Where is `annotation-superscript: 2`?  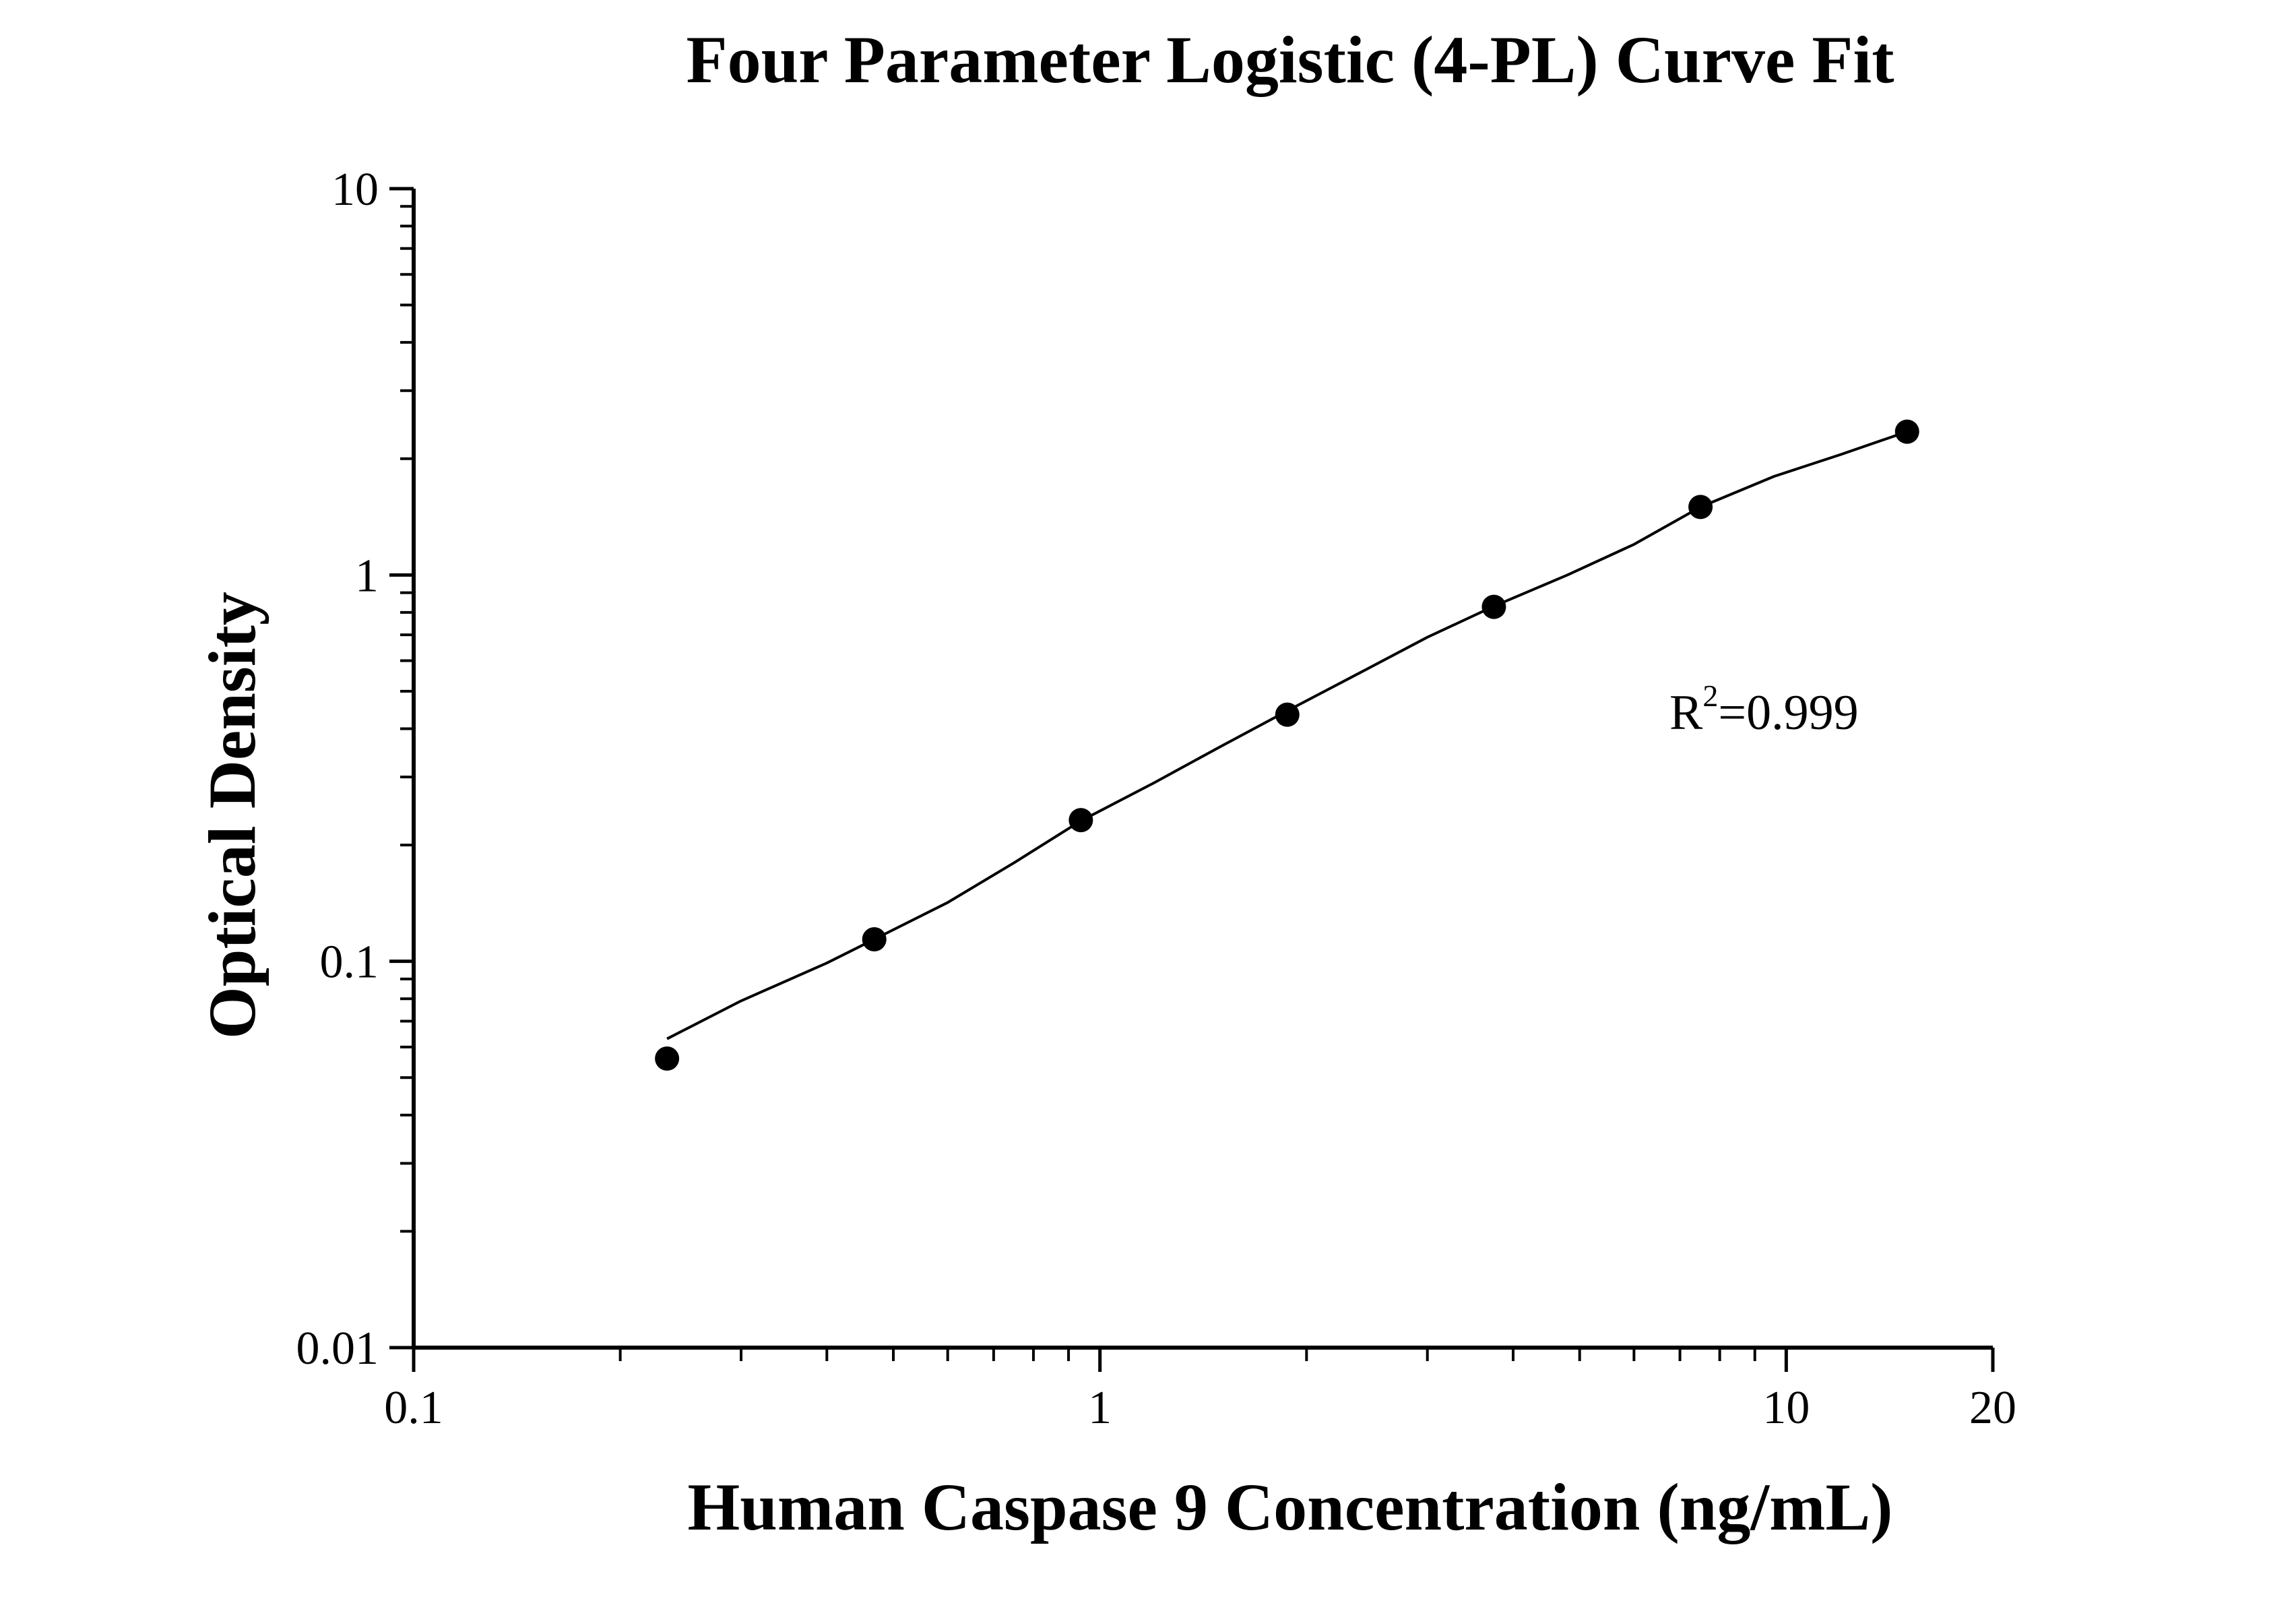
annotation-superscript: 2 is located at coordinates (1710, 696).